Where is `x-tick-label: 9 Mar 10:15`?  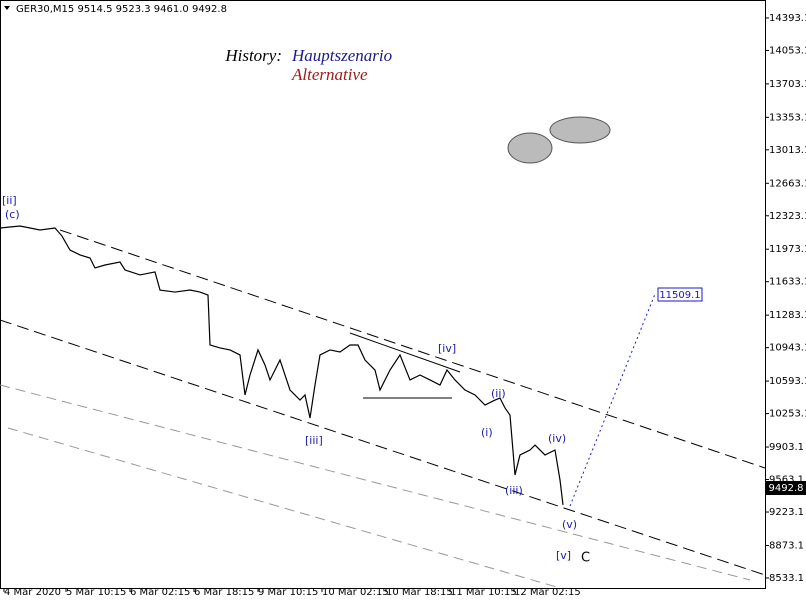 x-tick-label: 9 Mar 10:15 is located at coordinates (288, 592).